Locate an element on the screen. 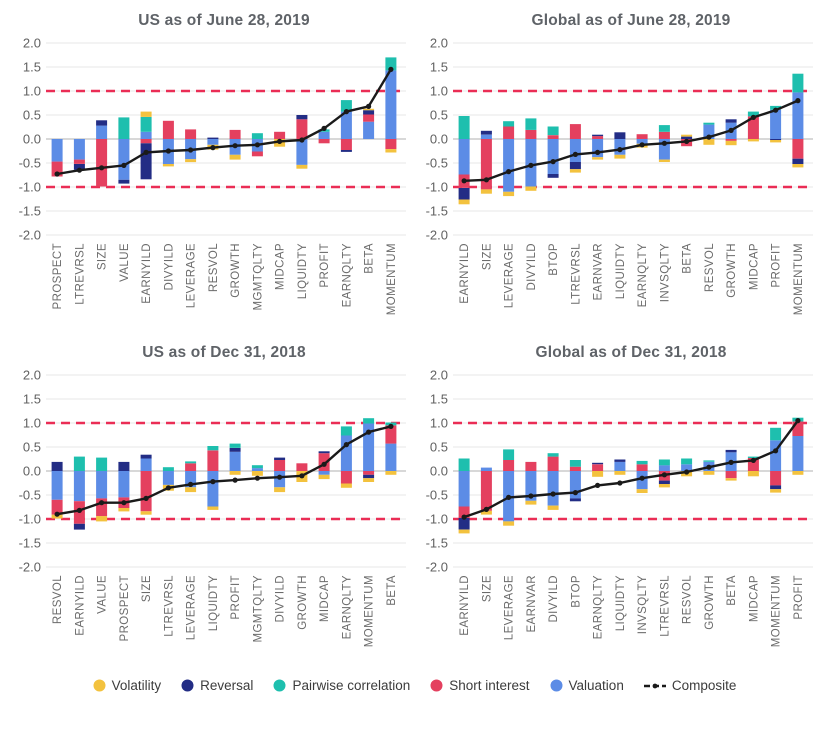 The image size is (825, 751). x-category-label: MIDCAP is located at coordinates (754, 266).